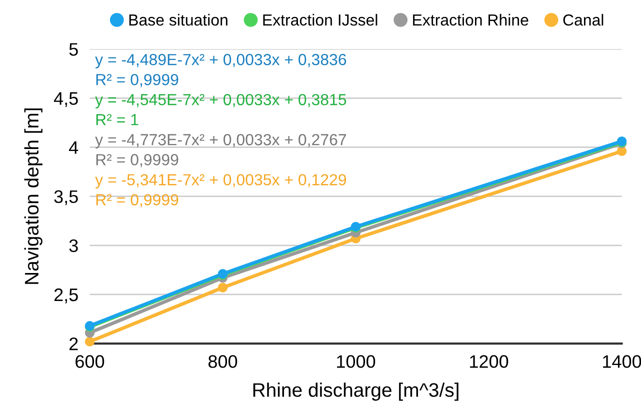 The image size is (641, 409). I want to click on annotation: y = -4,773E-7x² + 0,0033x + 0,2767, so click(220, 141).